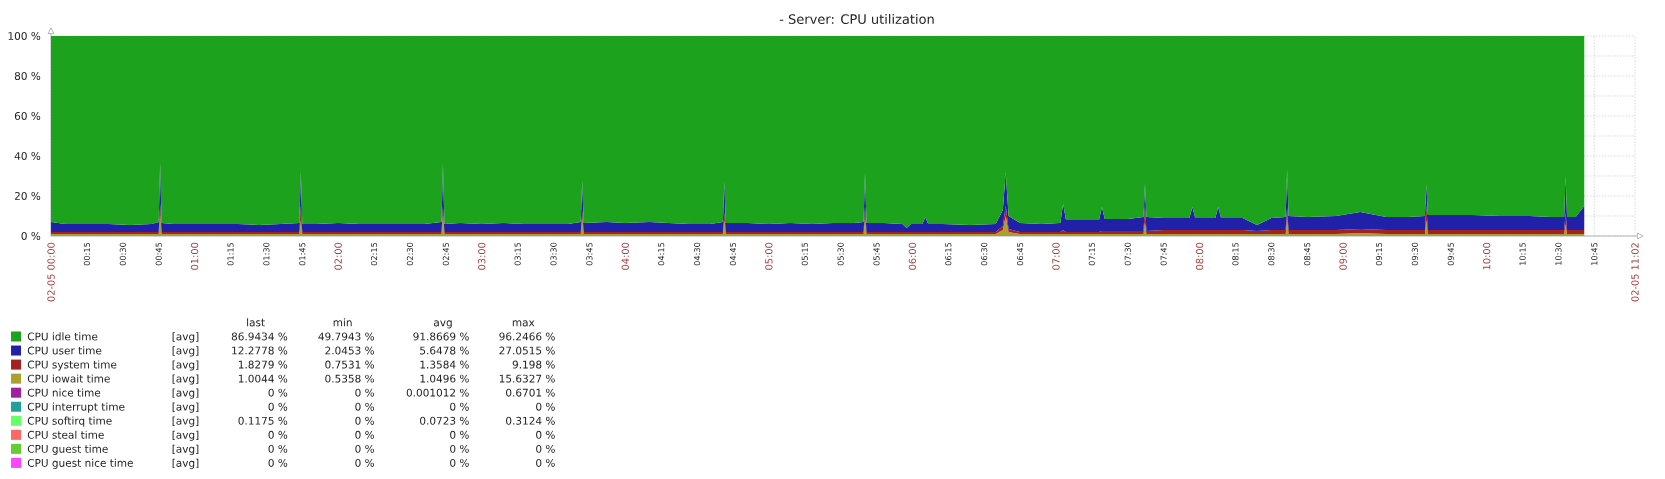  I want to click on x-tick-label: 09:15, so click(1379, 254).